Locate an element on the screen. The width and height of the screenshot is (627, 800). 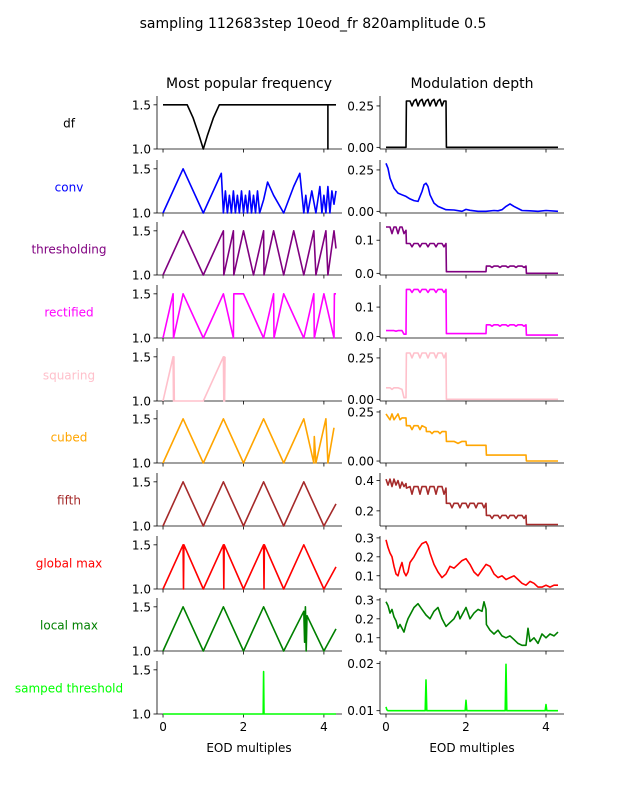
row-label: conv is located at coordinates (69, 188).